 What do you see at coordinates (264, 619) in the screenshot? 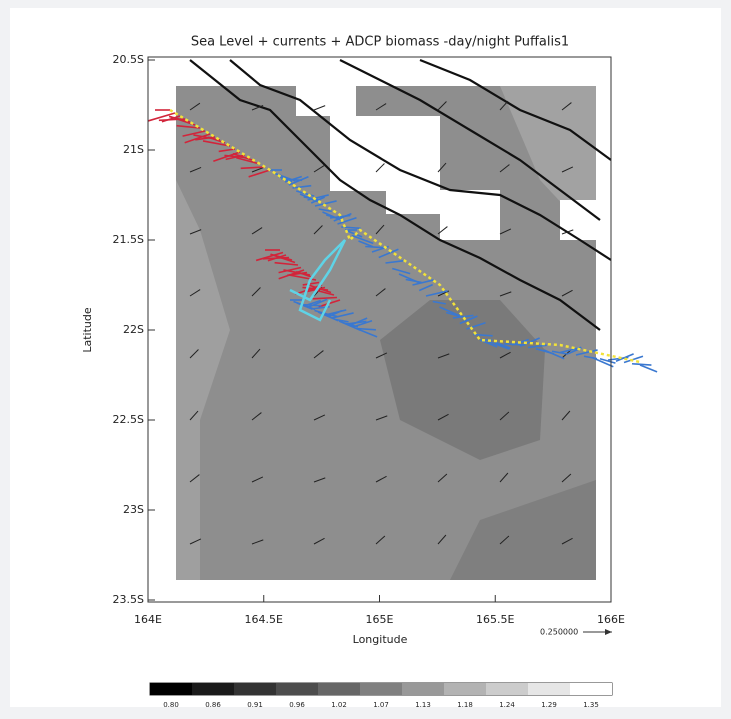
I see `x-tick-label: 164.5E` at bounding box center [264, 619].